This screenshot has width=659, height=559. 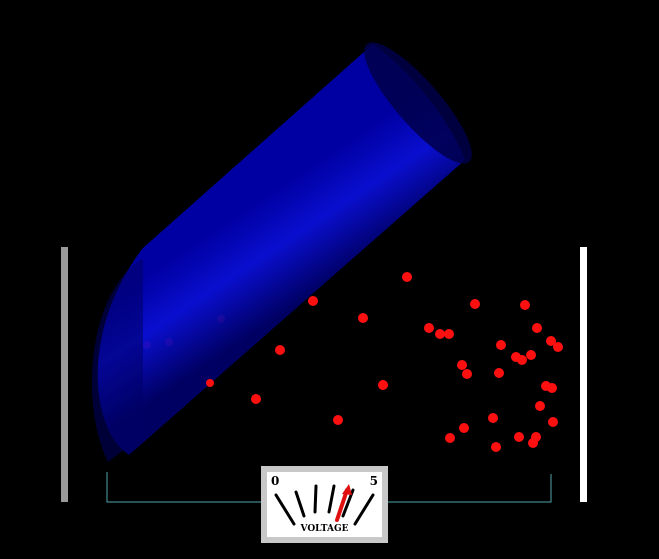 I want to click on circuit-wire-right, so click(x=470, y=488).